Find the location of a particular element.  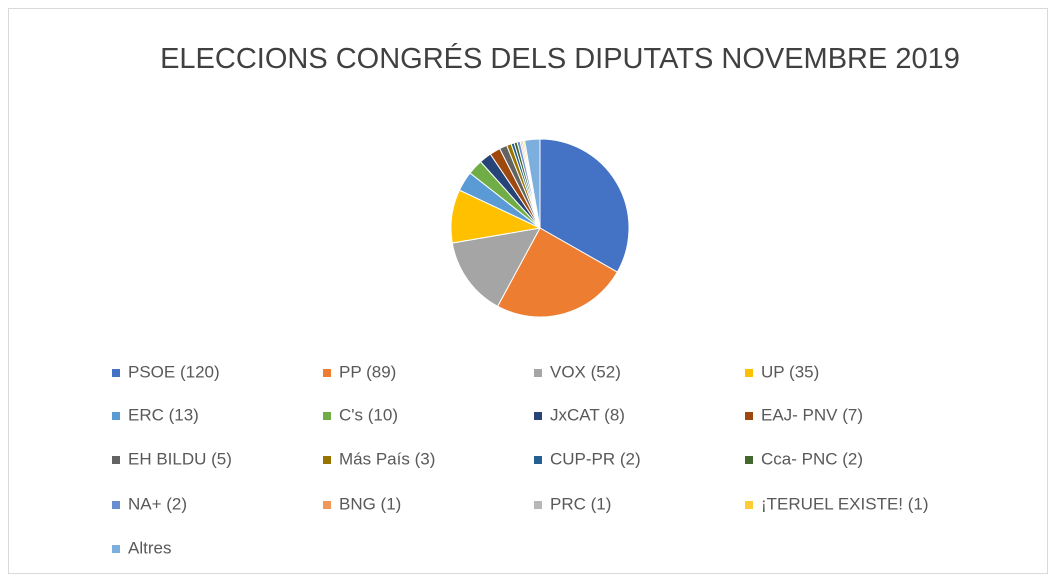

legend-label: BNG (1) is located at coordinates (370, 503).